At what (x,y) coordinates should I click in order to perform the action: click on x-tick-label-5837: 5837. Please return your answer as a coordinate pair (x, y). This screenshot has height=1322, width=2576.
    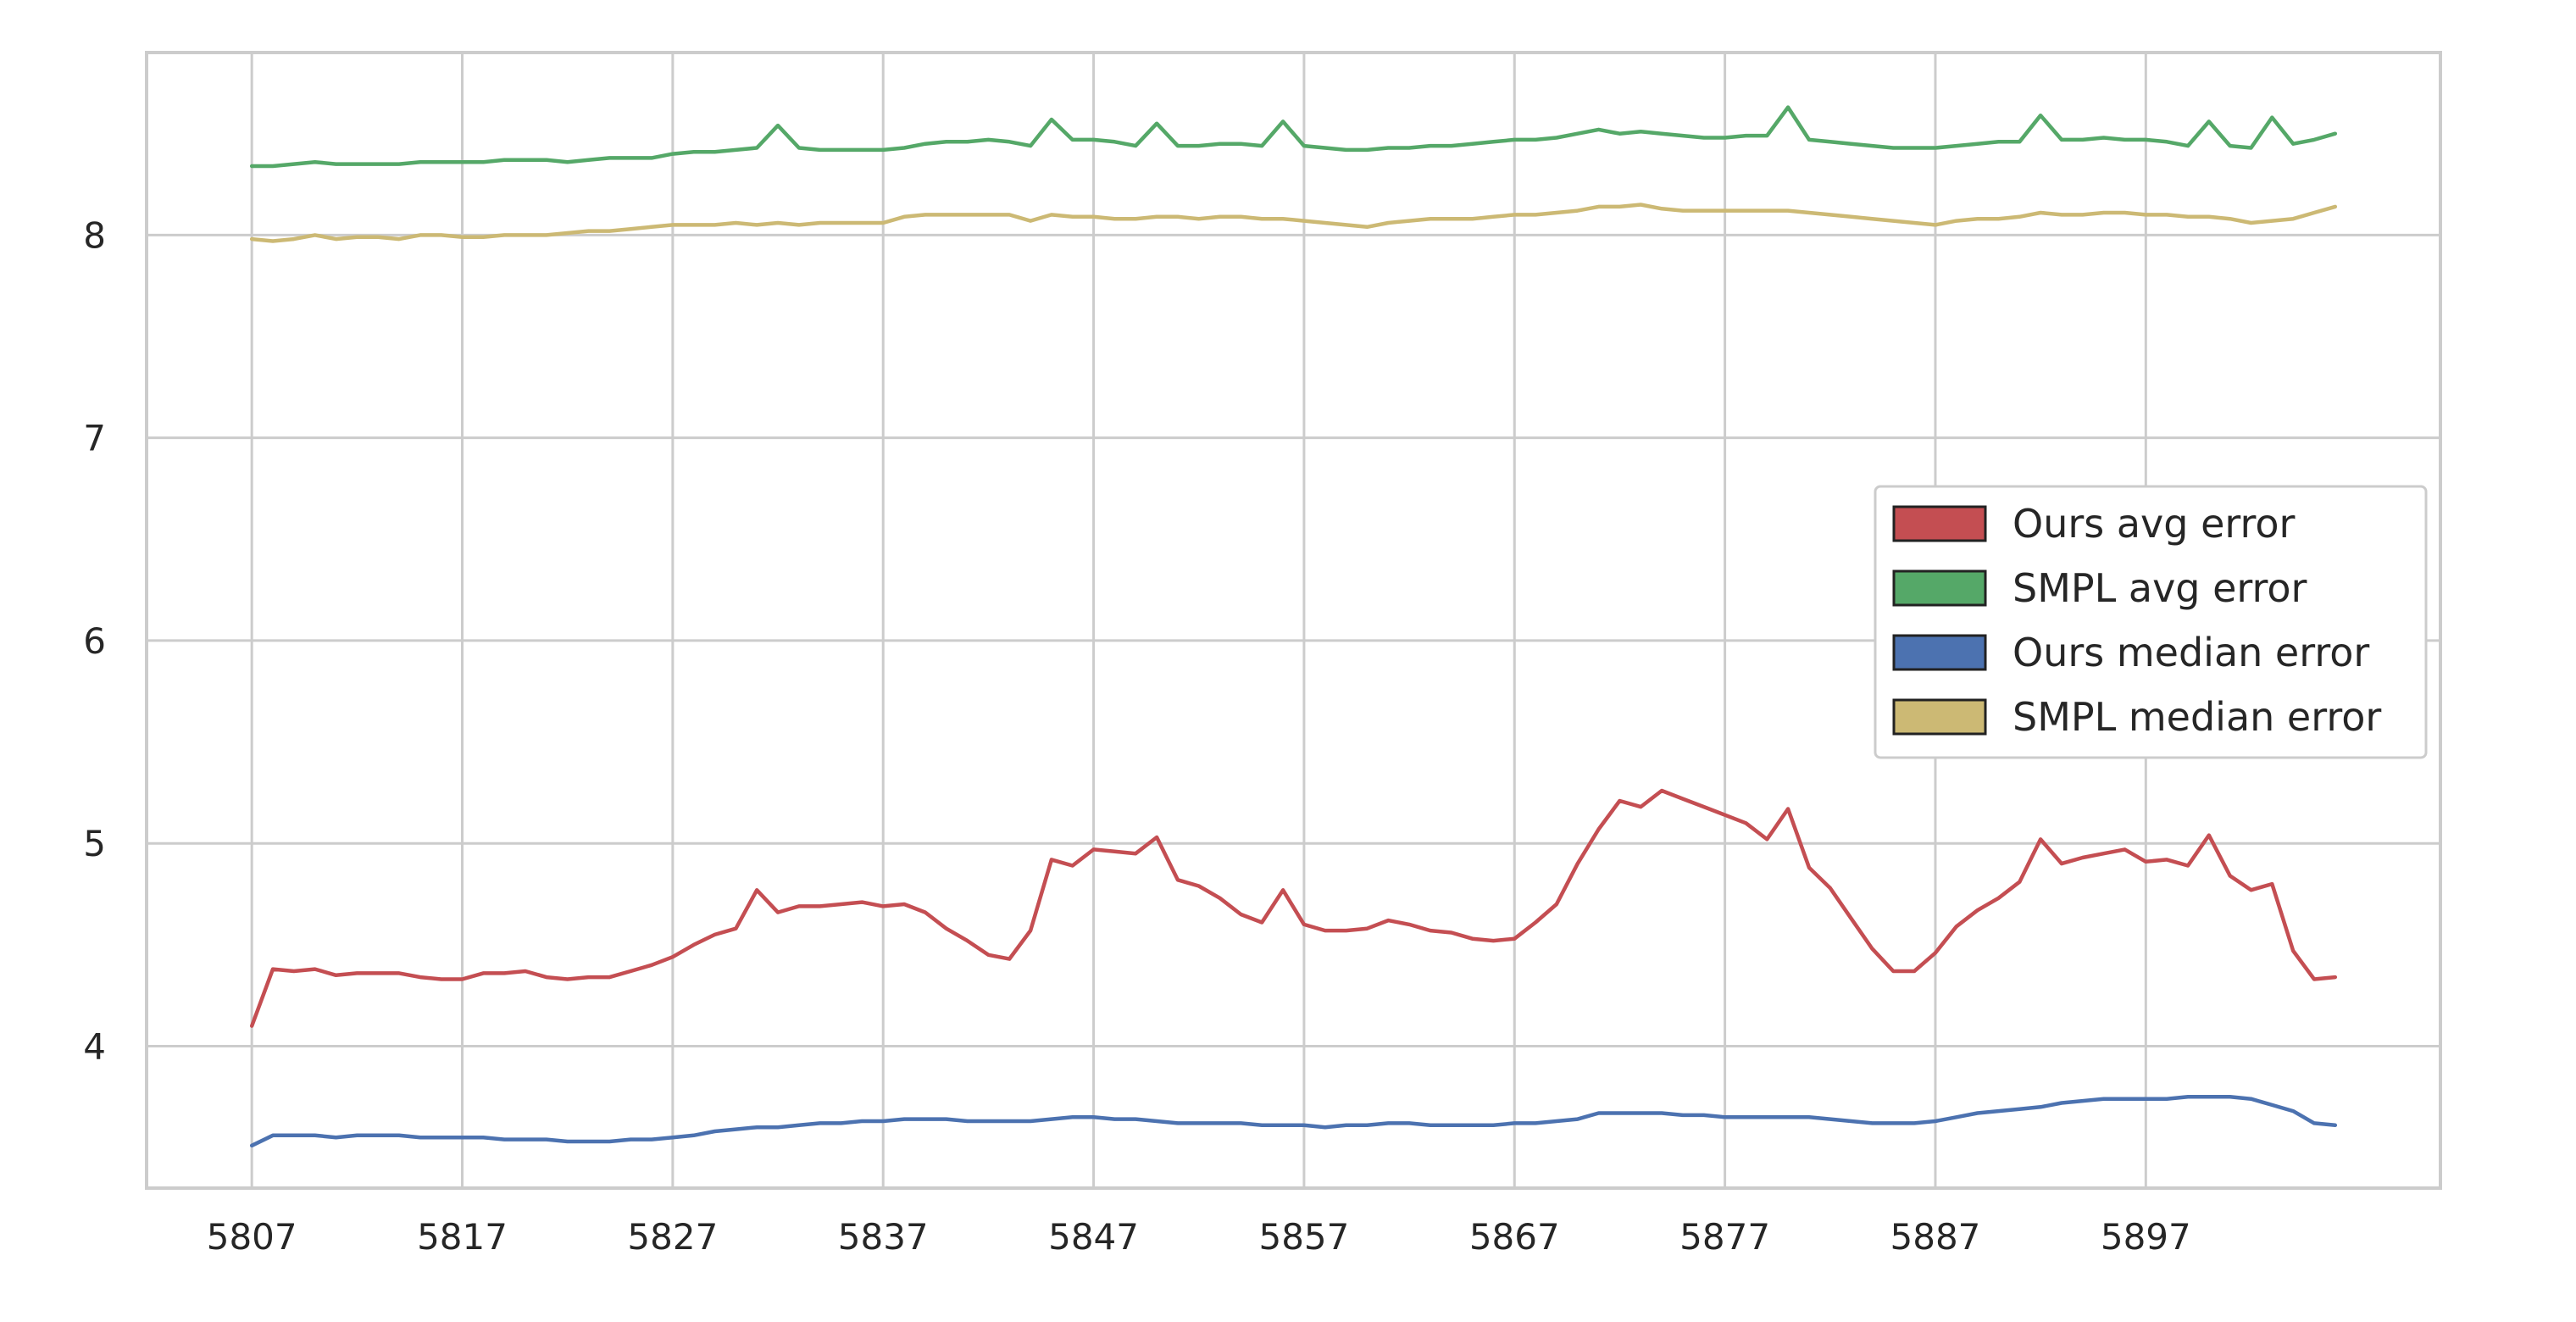
    Looking at the image, I should click on (883, 1237).